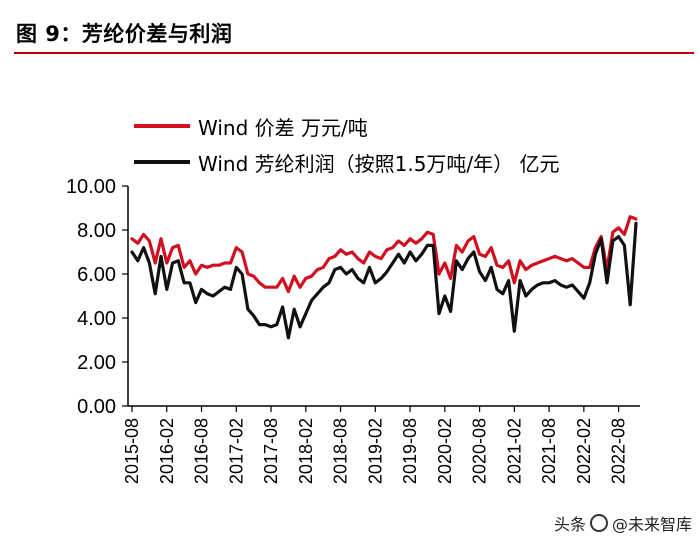 This screenshot has width=700, height=543. Describe the element at coordinates (569, 524) in the screenshot. I see `watermark-source: 头条` at that location.